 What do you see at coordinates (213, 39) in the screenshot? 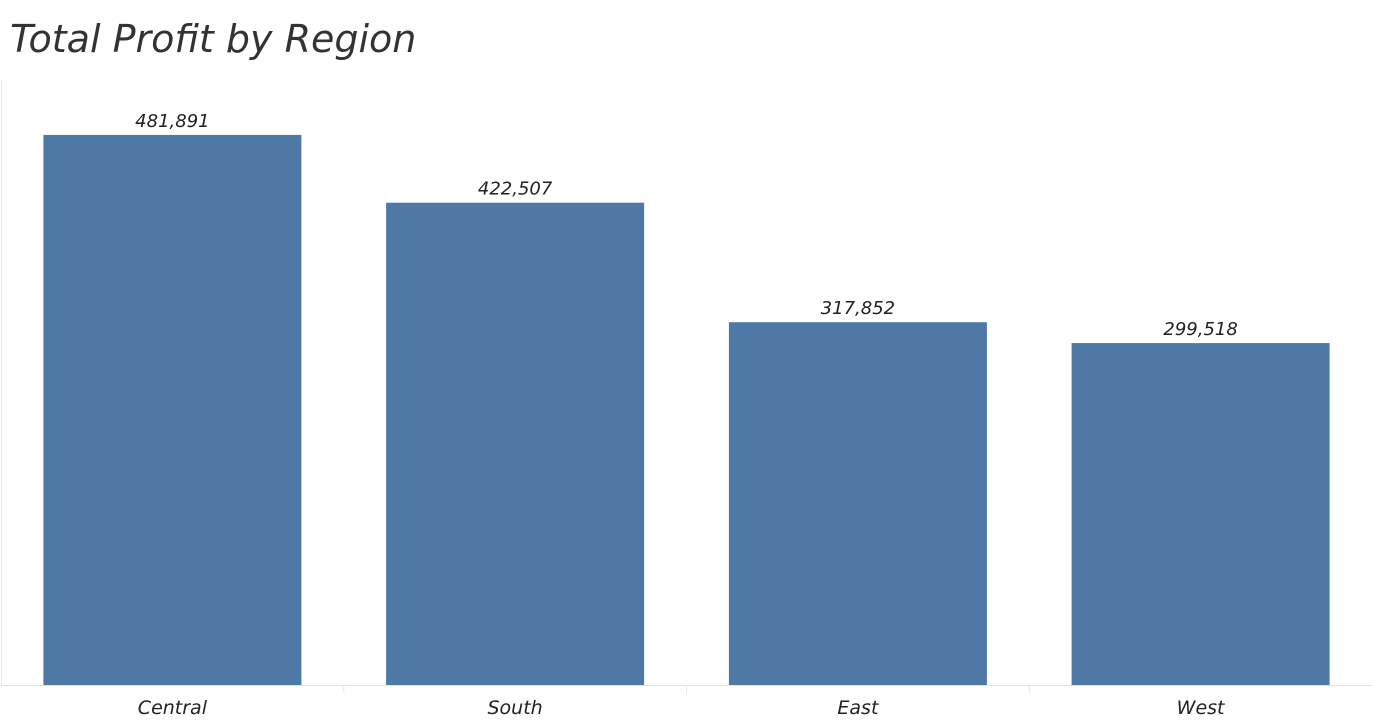
I see `chart-title: Total Profit by Region` at bounding box center [213, 39].